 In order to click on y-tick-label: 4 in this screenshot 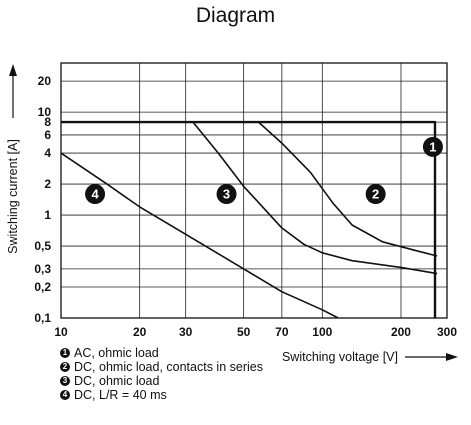, I will do `click(47, 153)`.